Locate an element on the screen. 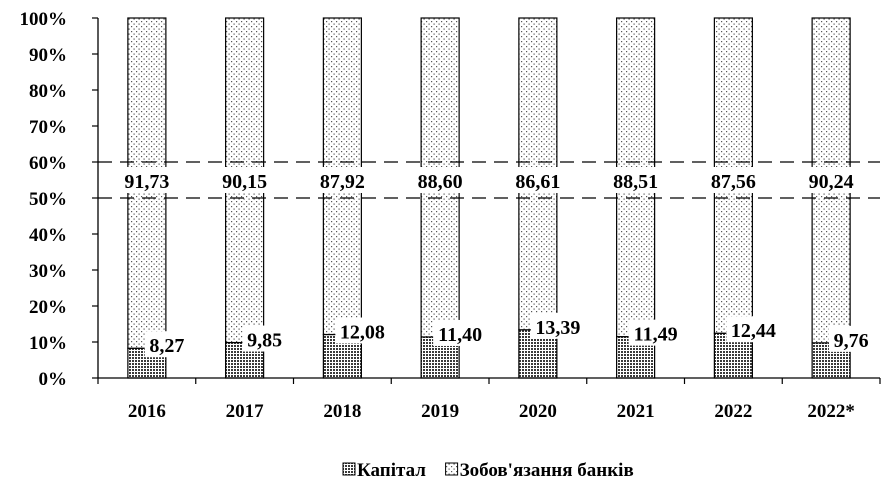 This screenshot has height=486, width=884. data-label-text: 90,15 is located at coordinates (244, 182).